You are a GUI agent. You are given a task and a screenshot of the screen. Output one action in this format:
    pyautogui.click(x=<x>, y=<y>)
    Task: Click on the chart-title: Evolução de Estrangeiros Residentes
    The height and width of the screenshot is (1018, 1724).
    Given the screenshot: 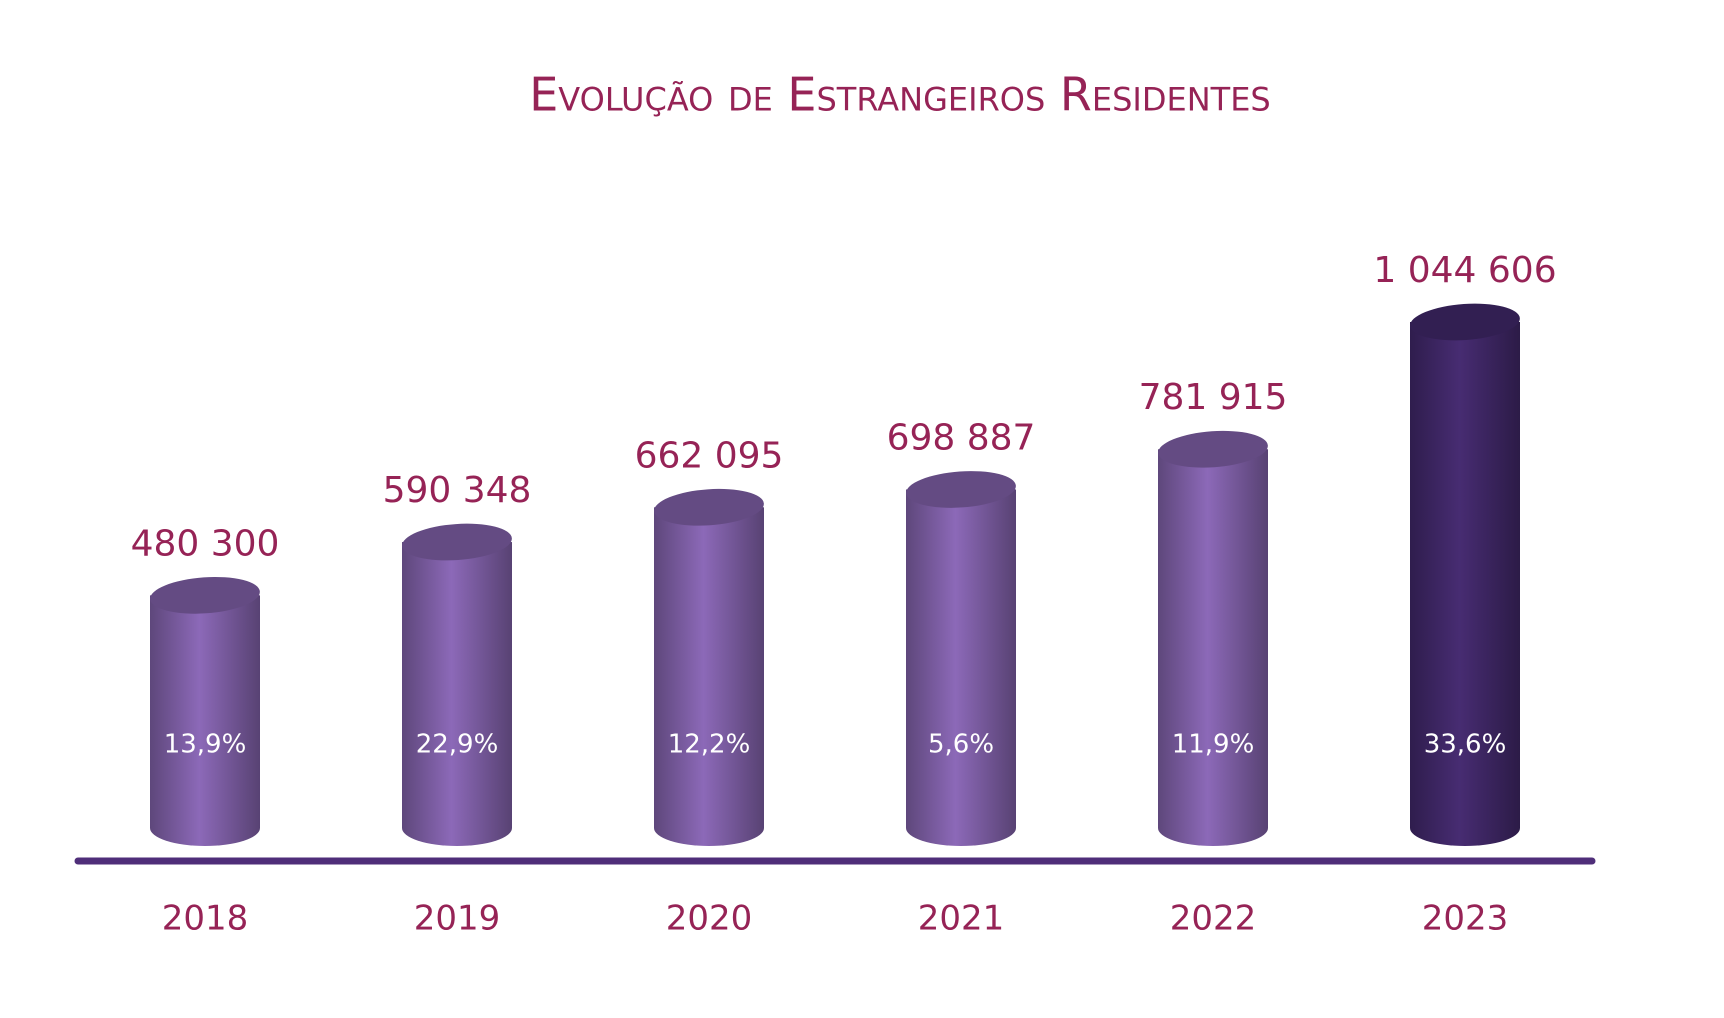 What is the action you would take?
    pyautogui.click(x=900, y=95)
    